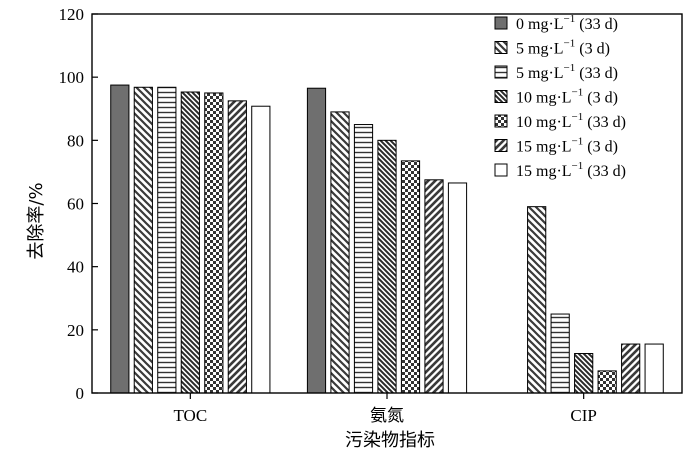  What do you see at coordinates (563, 48) in the screenshot?
I see `legend-label: 5 mg·L−1 (3 d)` at bounding box center [563, 48].